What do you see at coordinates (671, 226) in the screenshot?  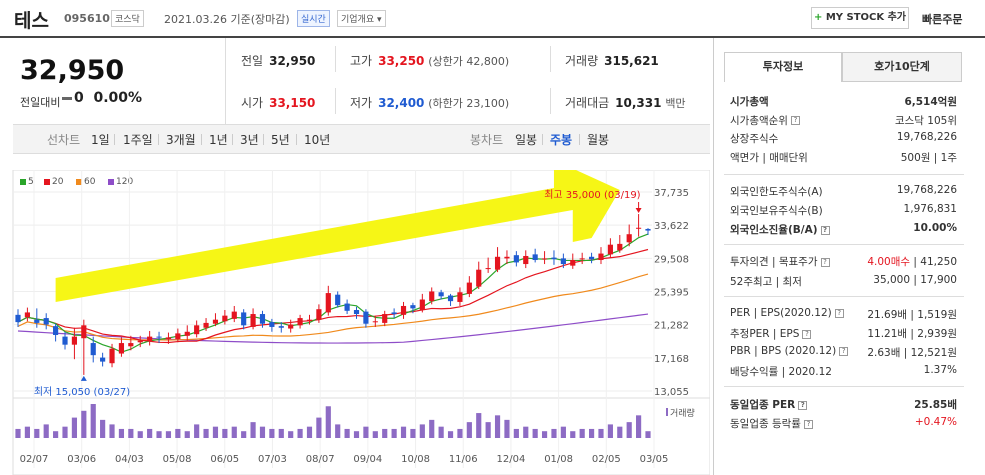 I see `y-tick-label: 33,622` at bounding box center [671, 226].